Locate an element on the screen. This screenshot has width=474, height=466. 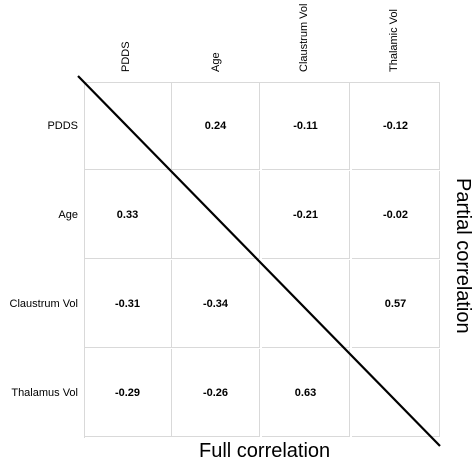
matrix-cell: -0.29 is located at coordinates (128, 393).